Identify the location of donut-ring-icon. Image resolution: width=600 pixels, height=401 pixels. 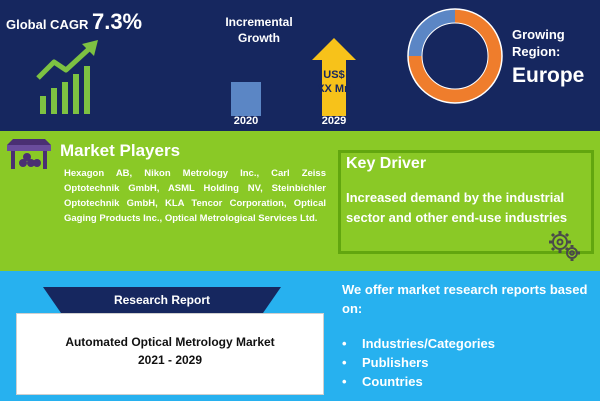
(455, 56).